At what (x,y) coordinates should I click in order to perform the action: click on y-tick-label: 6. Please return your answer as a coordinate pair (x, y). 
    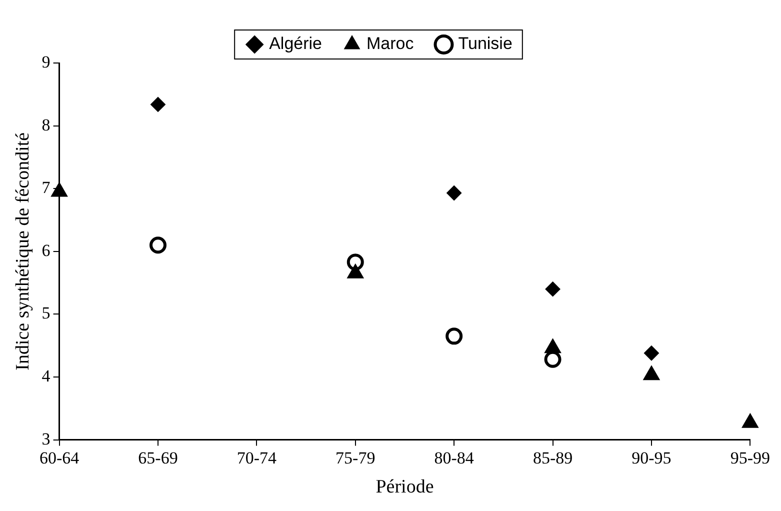
    Looking at the image, I should click on (46, 250).